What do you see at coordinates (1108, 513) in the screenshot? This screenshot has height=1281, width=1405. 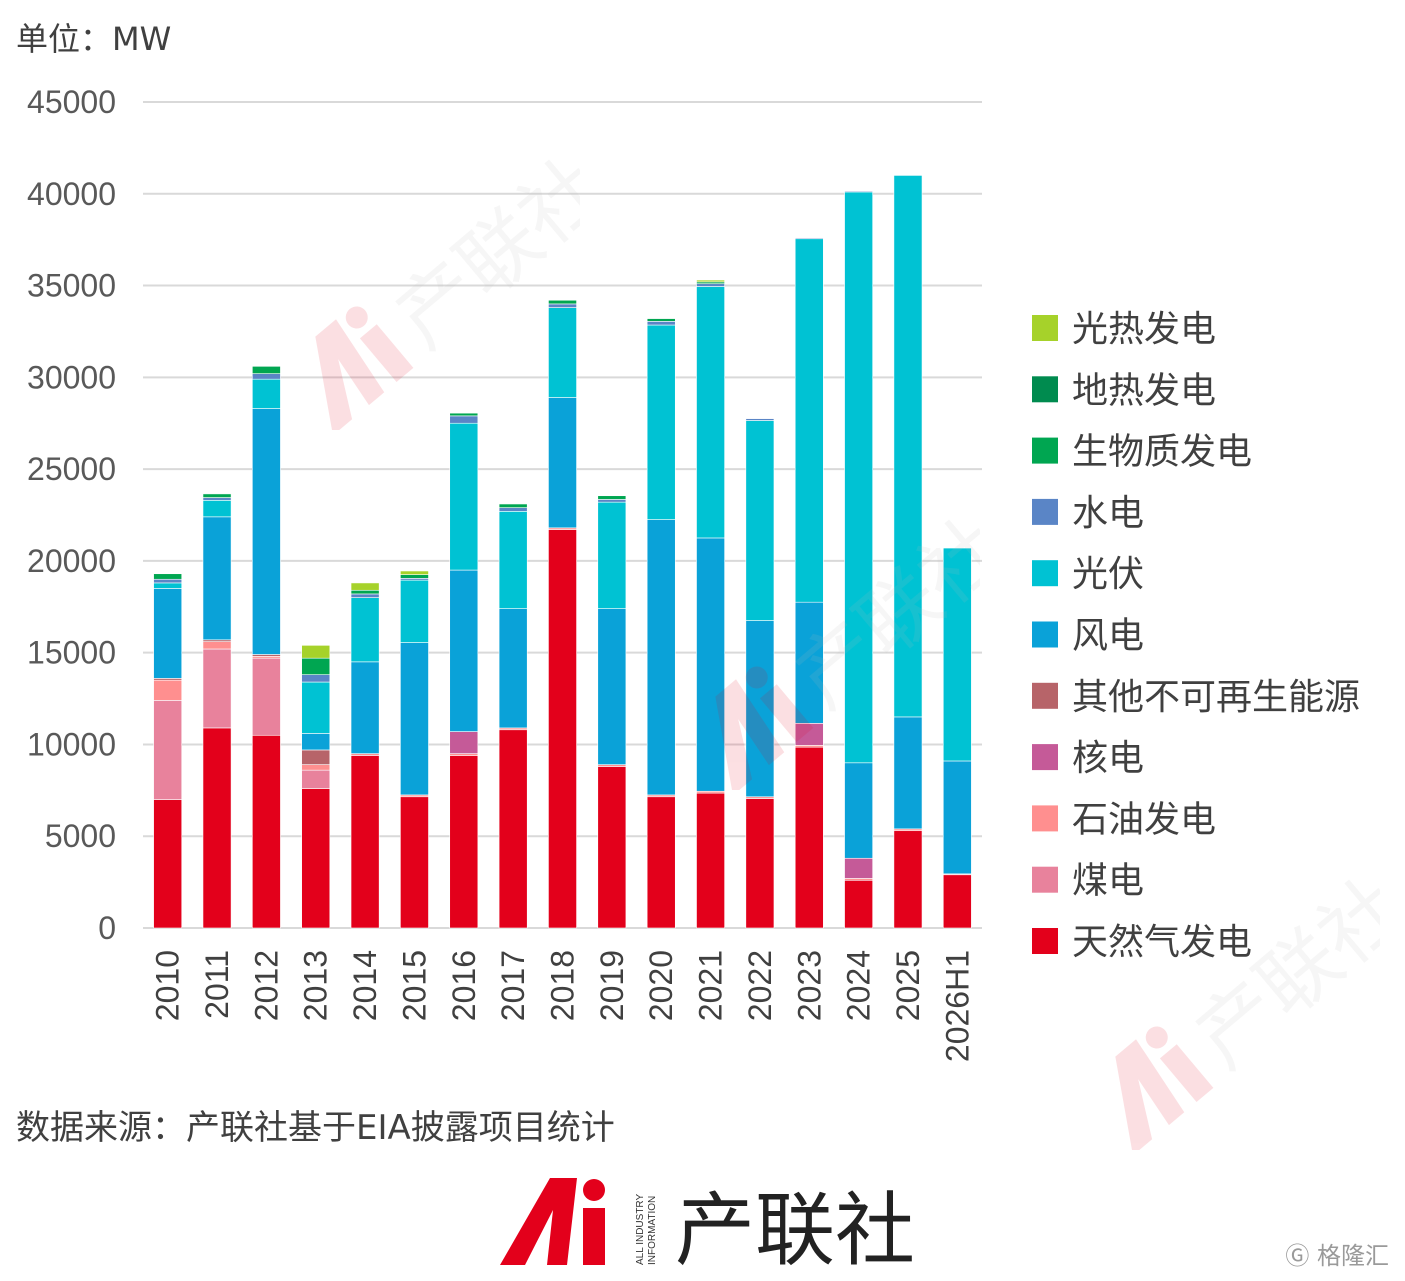 I see `legend-label: 水电` at bounding box center [1108, 513].